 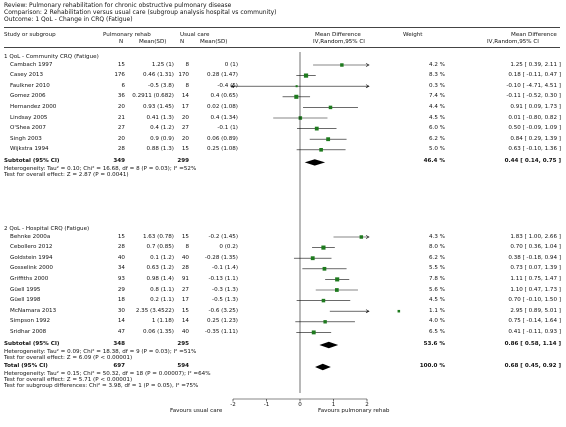 I want to click on study-ci: 0.91 [ 0.09, 1.73 ], so click(x=535, y=106).